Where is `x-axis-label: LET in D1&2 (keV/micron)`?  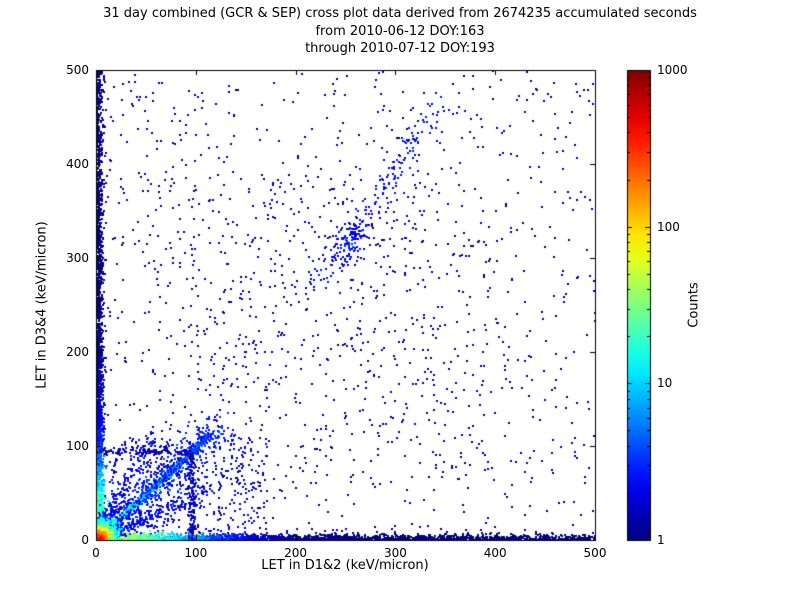
x-axis-label: LET in D1&2 (keV/micron) is located at coordinates (345, 565).